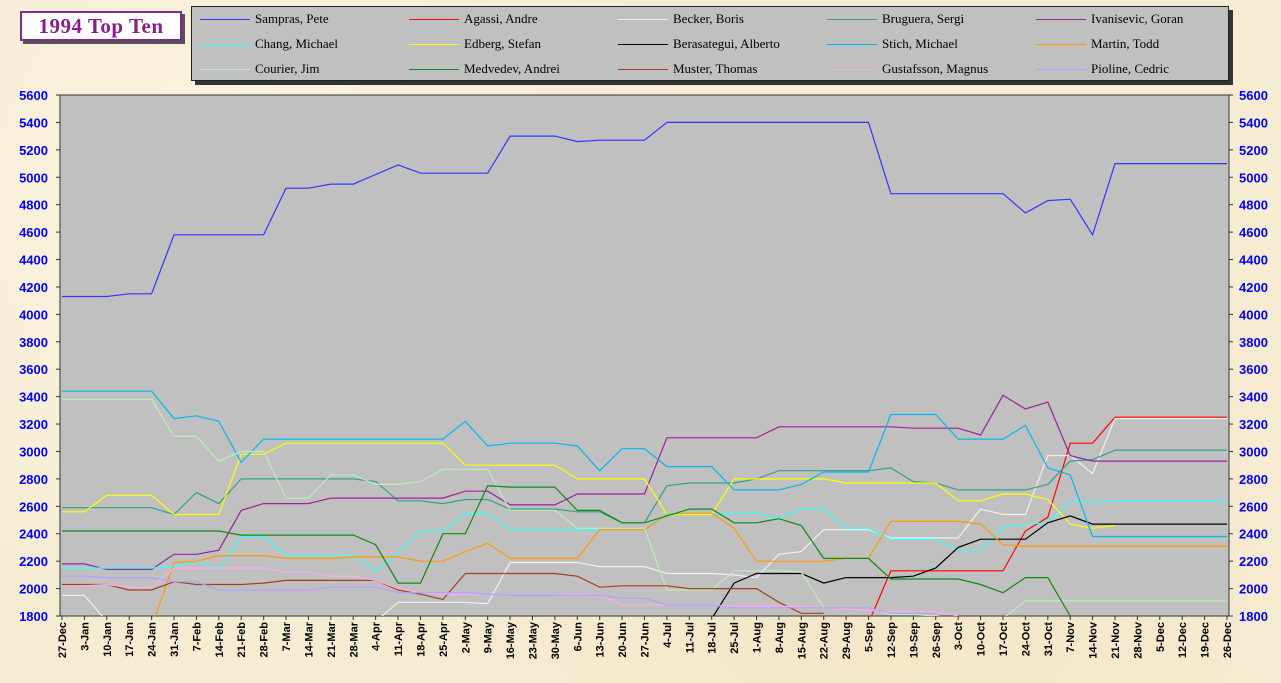 This screenshot has width=1281, height=683. I want to click on y-tick-label-right: 3000, so click(1253, 451).